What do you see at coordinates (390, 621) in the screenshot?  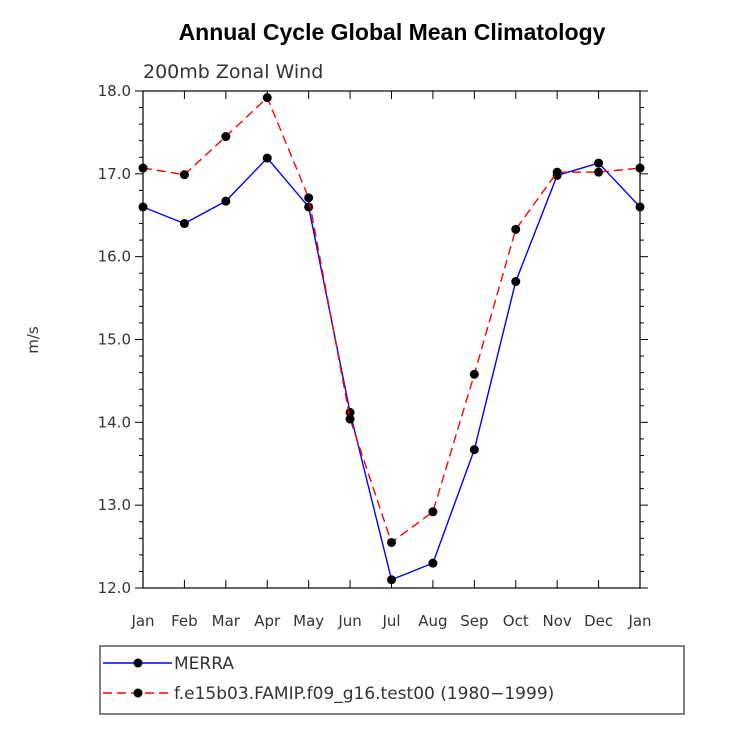 I see `x-tick-label: Jul` at bounding box center [390, 621].